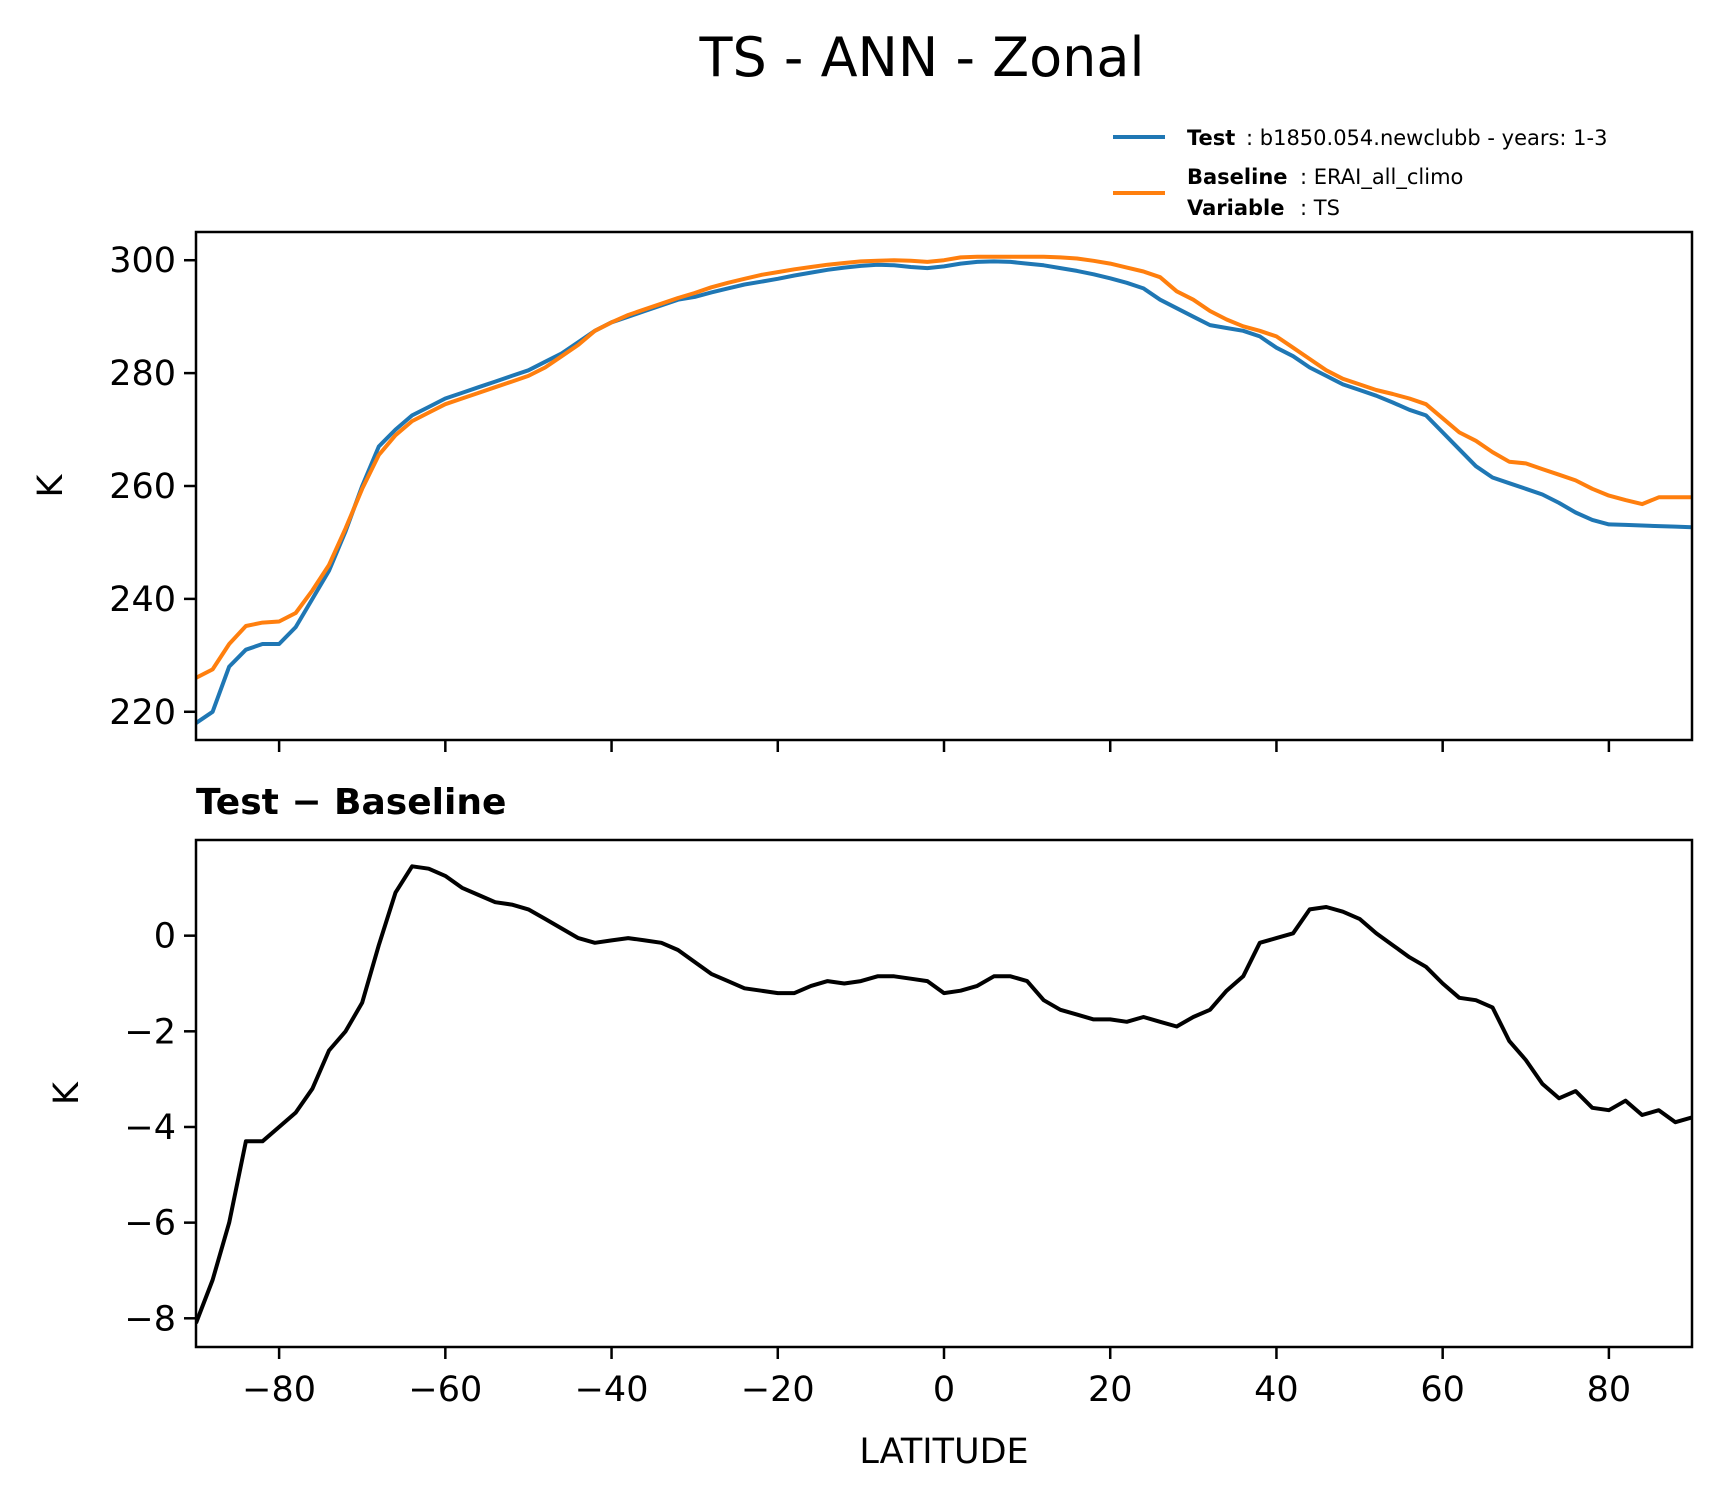  I want to click on x-tick-label: 40, so click(1276, 1390).